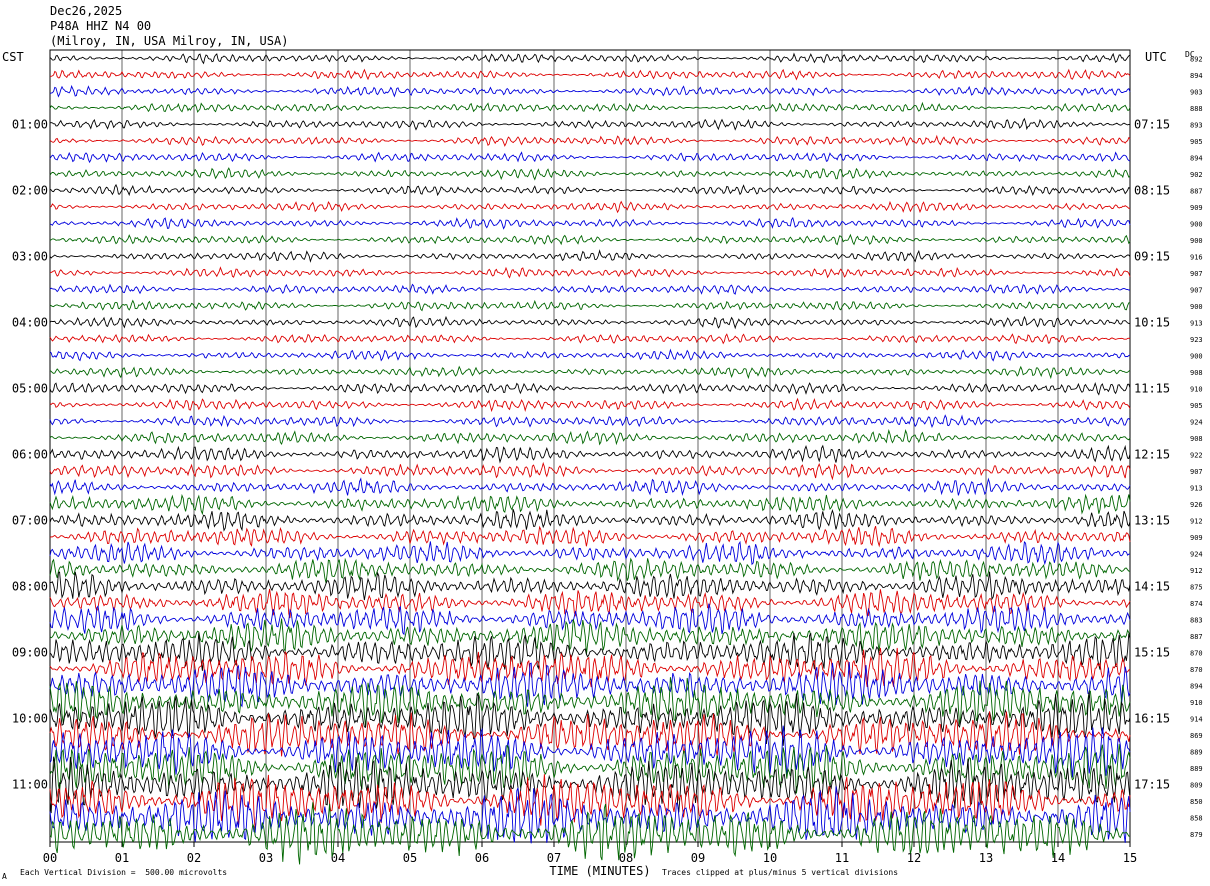 This screenshot has height=886, width=1210. What do you see at coordinates (626, 858) in the screenshot?
I see `x-tick-label: 08` at bounding box center [626, 858].